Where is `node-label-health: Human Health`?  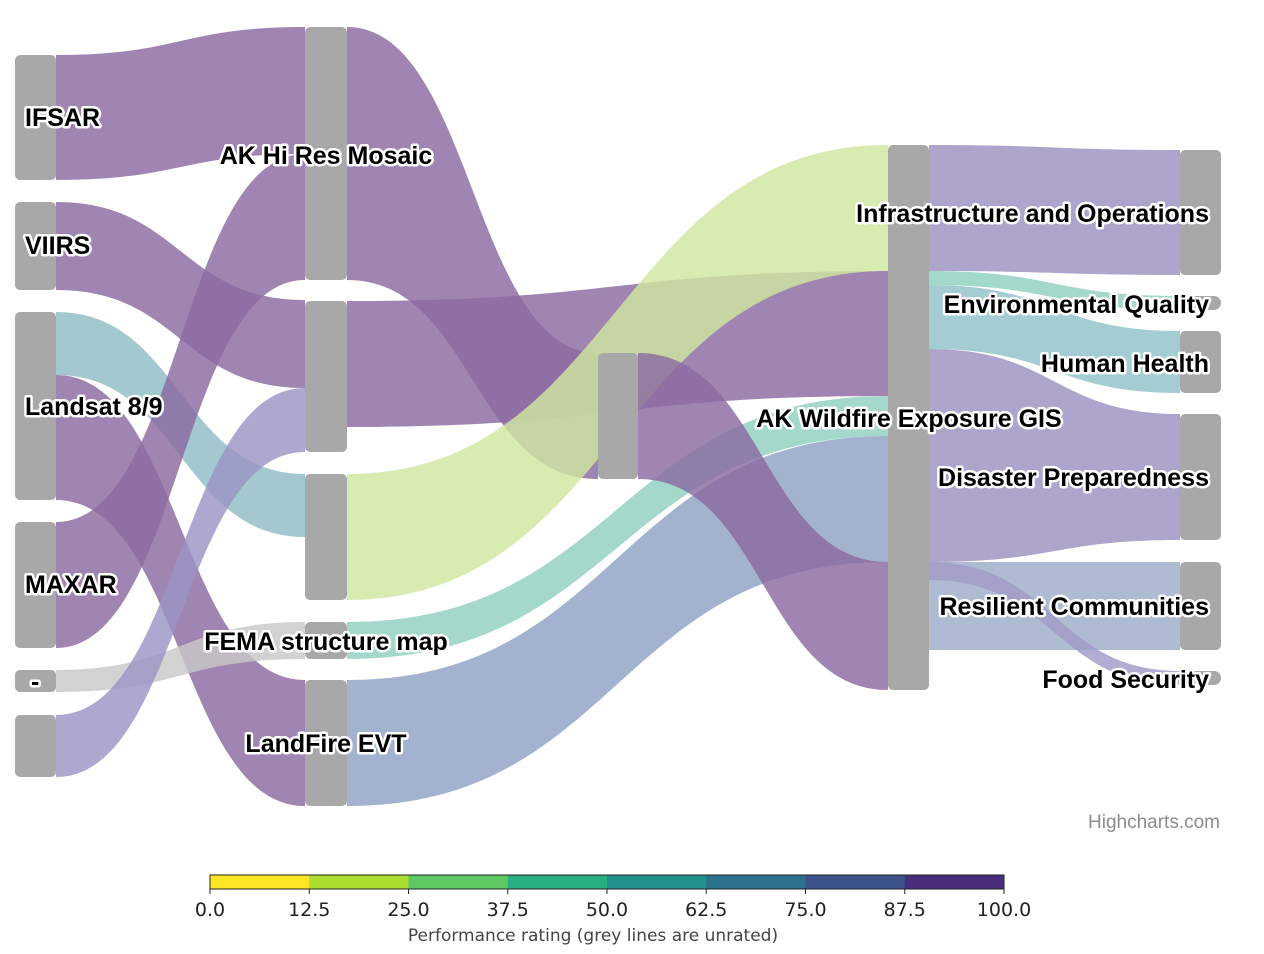 node-label-health: Human Health is located at coordinates (1125, 364).